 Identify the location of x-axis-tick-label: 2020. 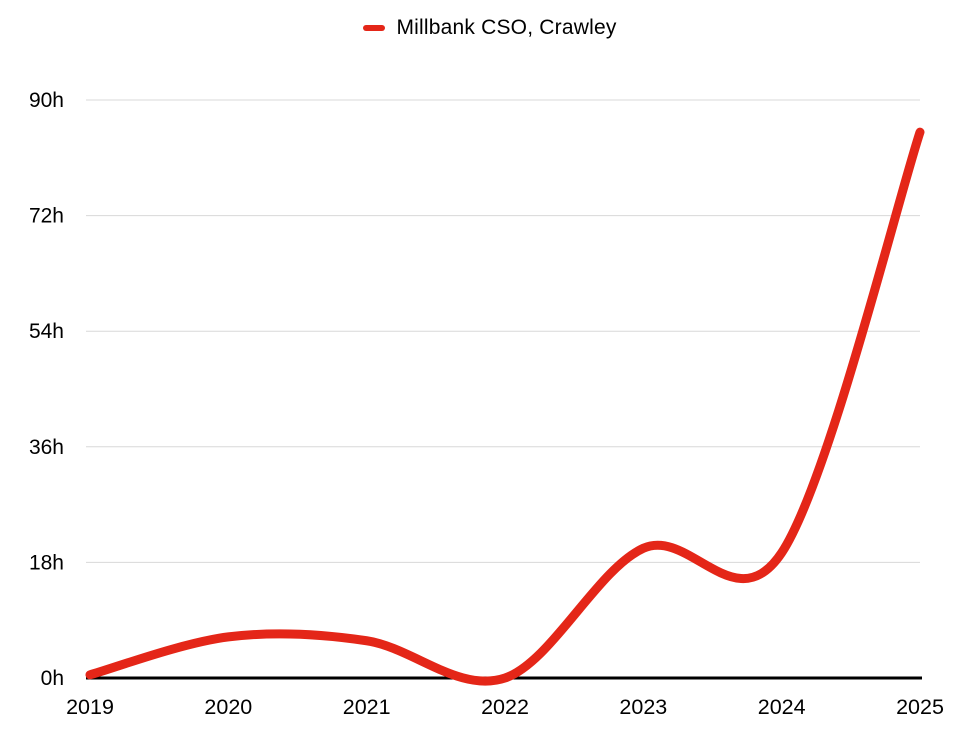
(228, 707).